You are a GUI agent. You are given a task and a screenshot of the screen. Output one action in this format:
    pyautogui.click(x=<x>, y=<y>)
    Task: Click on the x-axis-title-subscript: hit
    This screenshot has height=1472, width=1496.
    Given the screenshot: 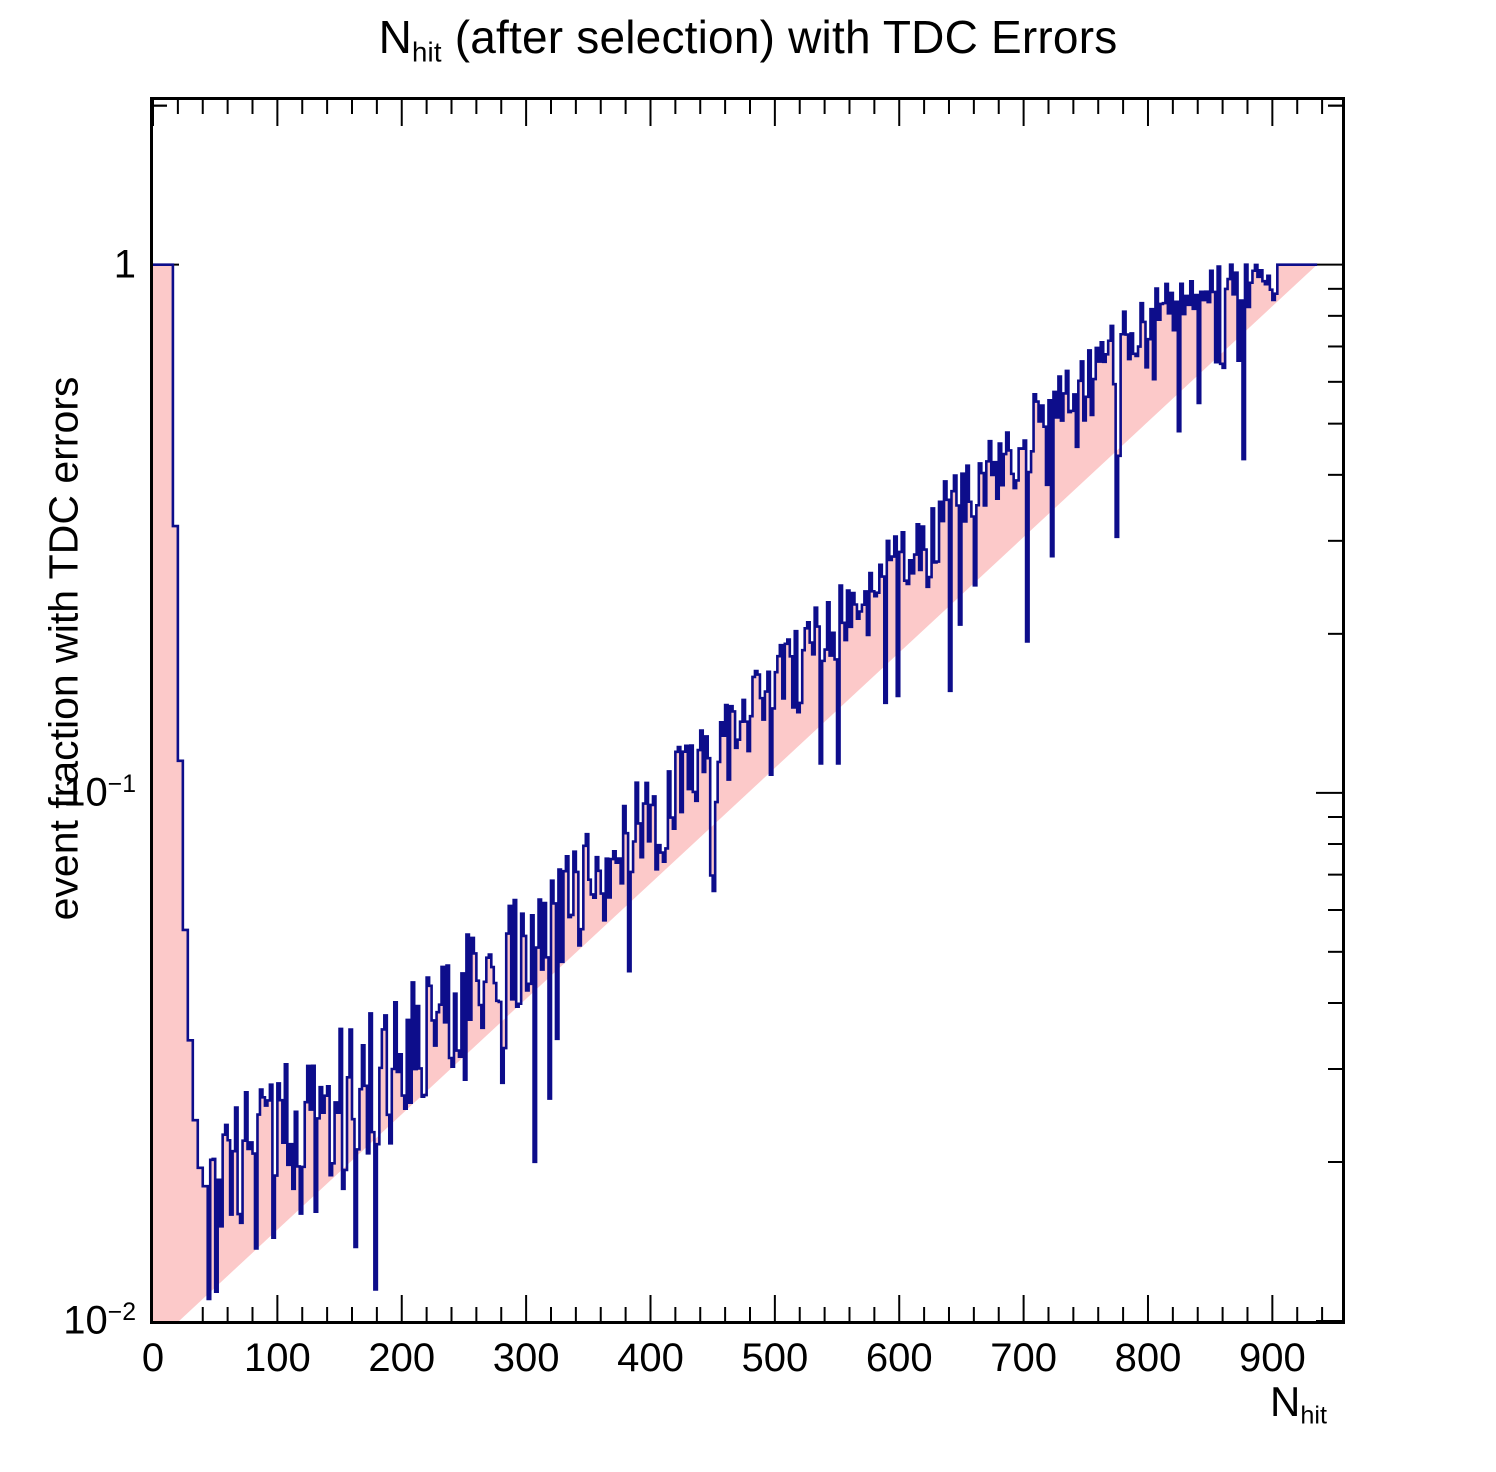 What is the action you would take?
    pyautogui.click(x=1313, y=1415)
    